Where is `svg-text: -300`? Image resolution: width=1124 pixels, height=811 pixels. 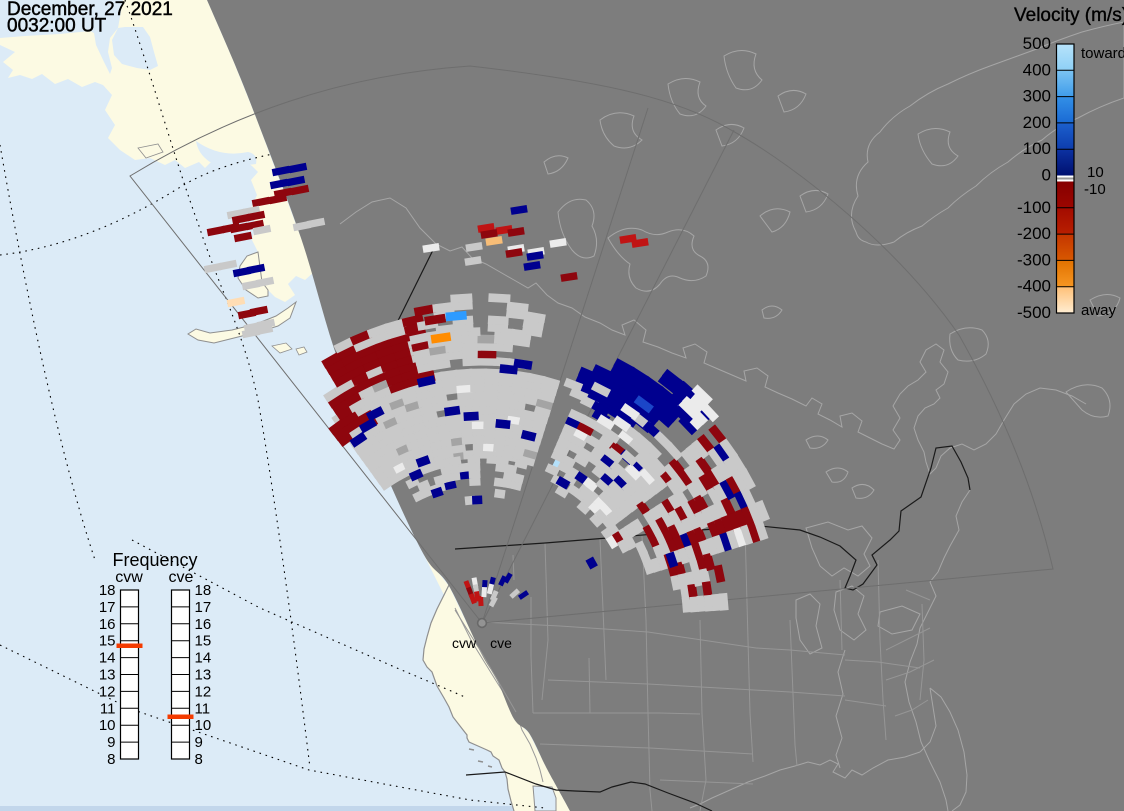
svg-text: -300 is located at coordinates (1034, 259).